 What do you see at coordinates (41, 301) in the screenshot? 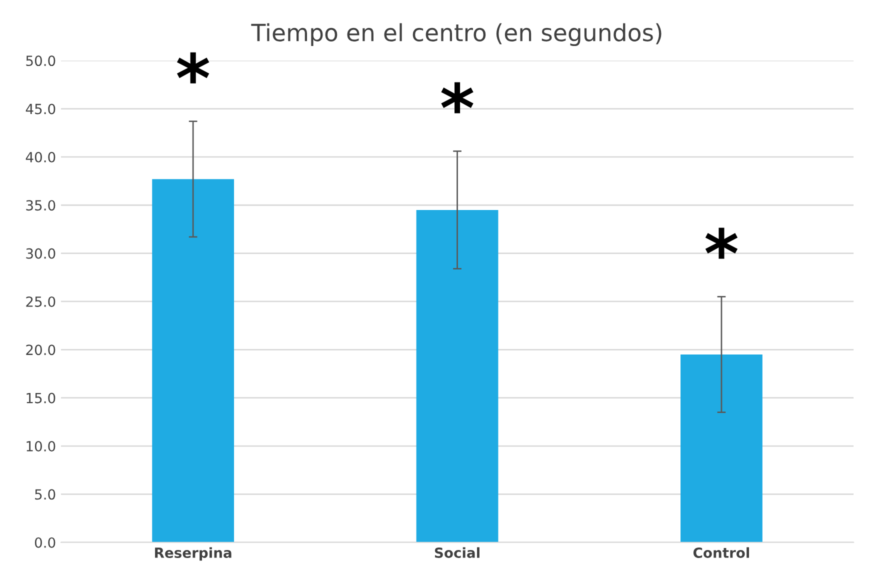
I see `y-tick-label: 25.0` at bounding box center [41, 301].